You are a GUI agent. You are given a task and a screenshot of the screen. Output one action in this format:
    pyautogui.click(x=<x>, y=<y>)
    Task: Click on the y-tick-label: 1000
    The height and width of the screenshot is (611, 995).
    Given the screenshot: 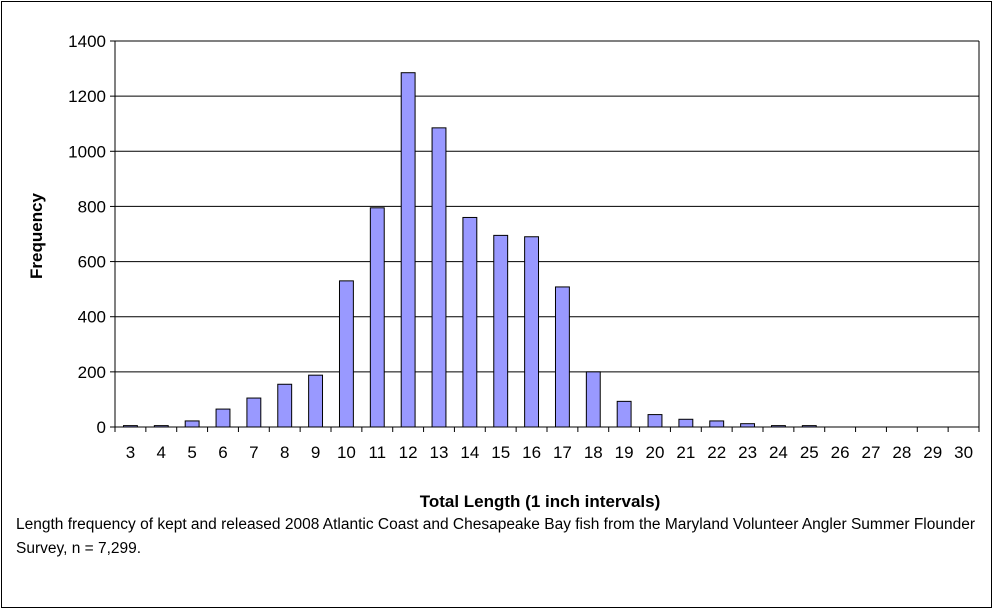 What is the action you would take?
    pyautogui.click(x=87, y=151)
    